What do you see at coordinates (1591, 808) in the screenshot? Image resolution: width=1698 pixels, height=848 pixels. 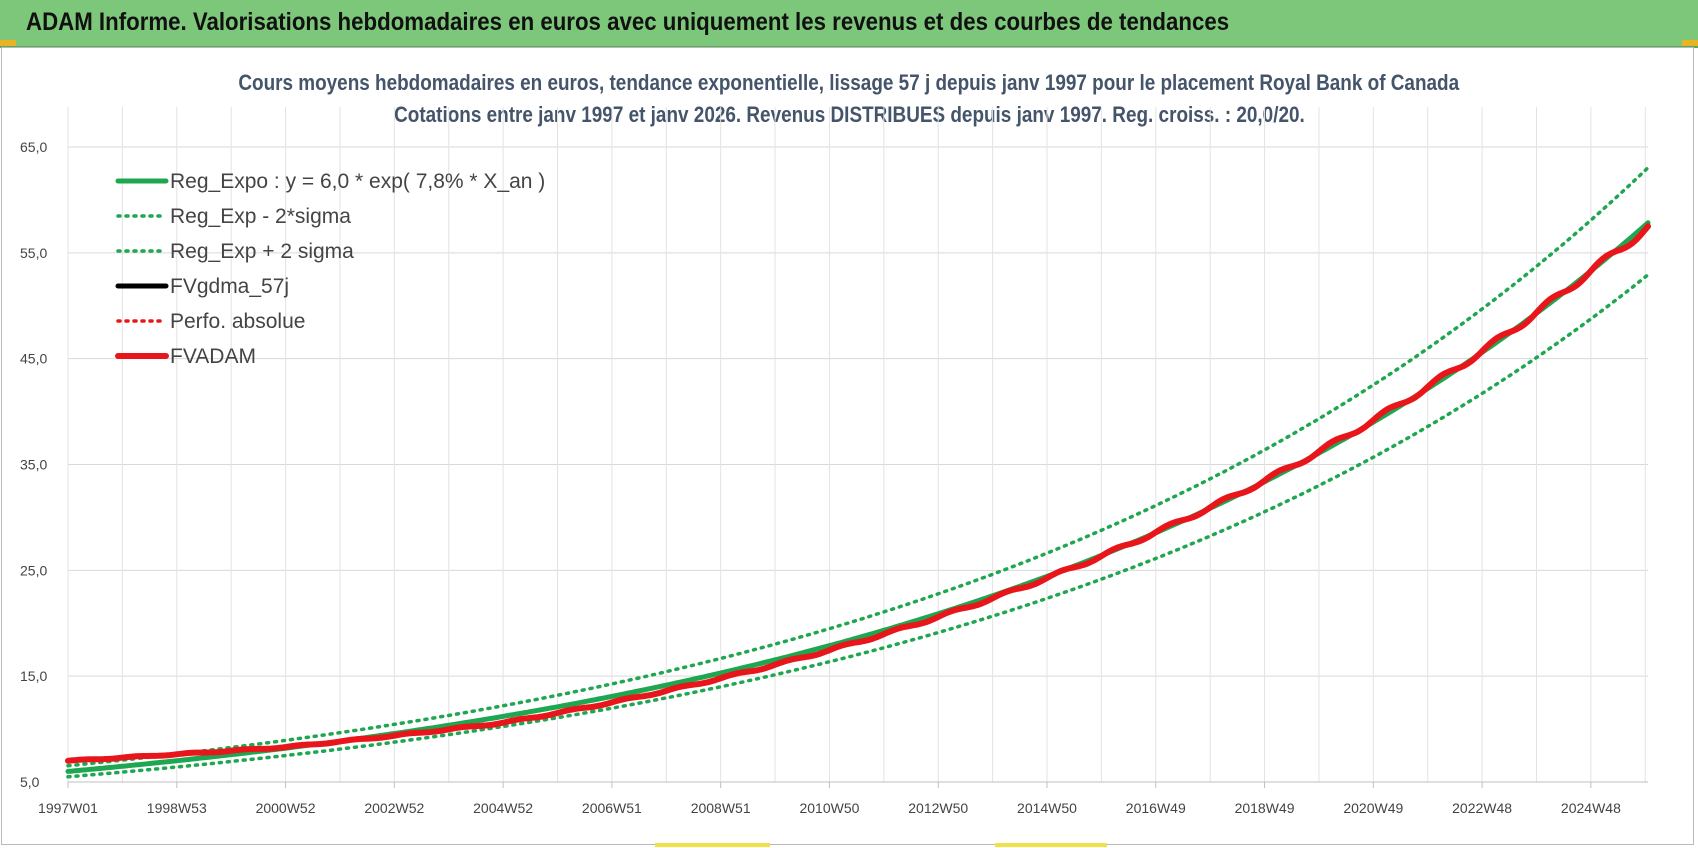 I see `x-tick-label: 2024W48` at bounding box center [1591, 808].